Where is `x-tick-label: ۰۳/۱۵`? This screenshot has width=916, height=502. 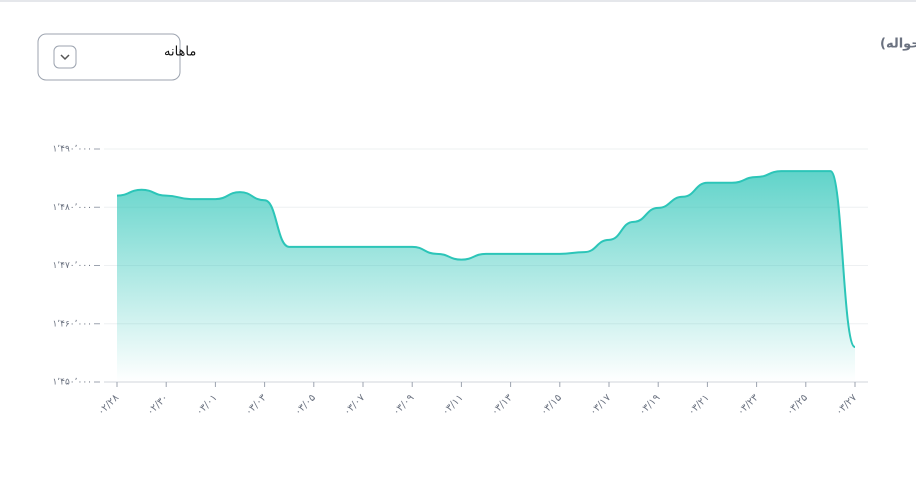 x-tick-label: ۰۳/۱۵ is located at coordinates (551, 404).